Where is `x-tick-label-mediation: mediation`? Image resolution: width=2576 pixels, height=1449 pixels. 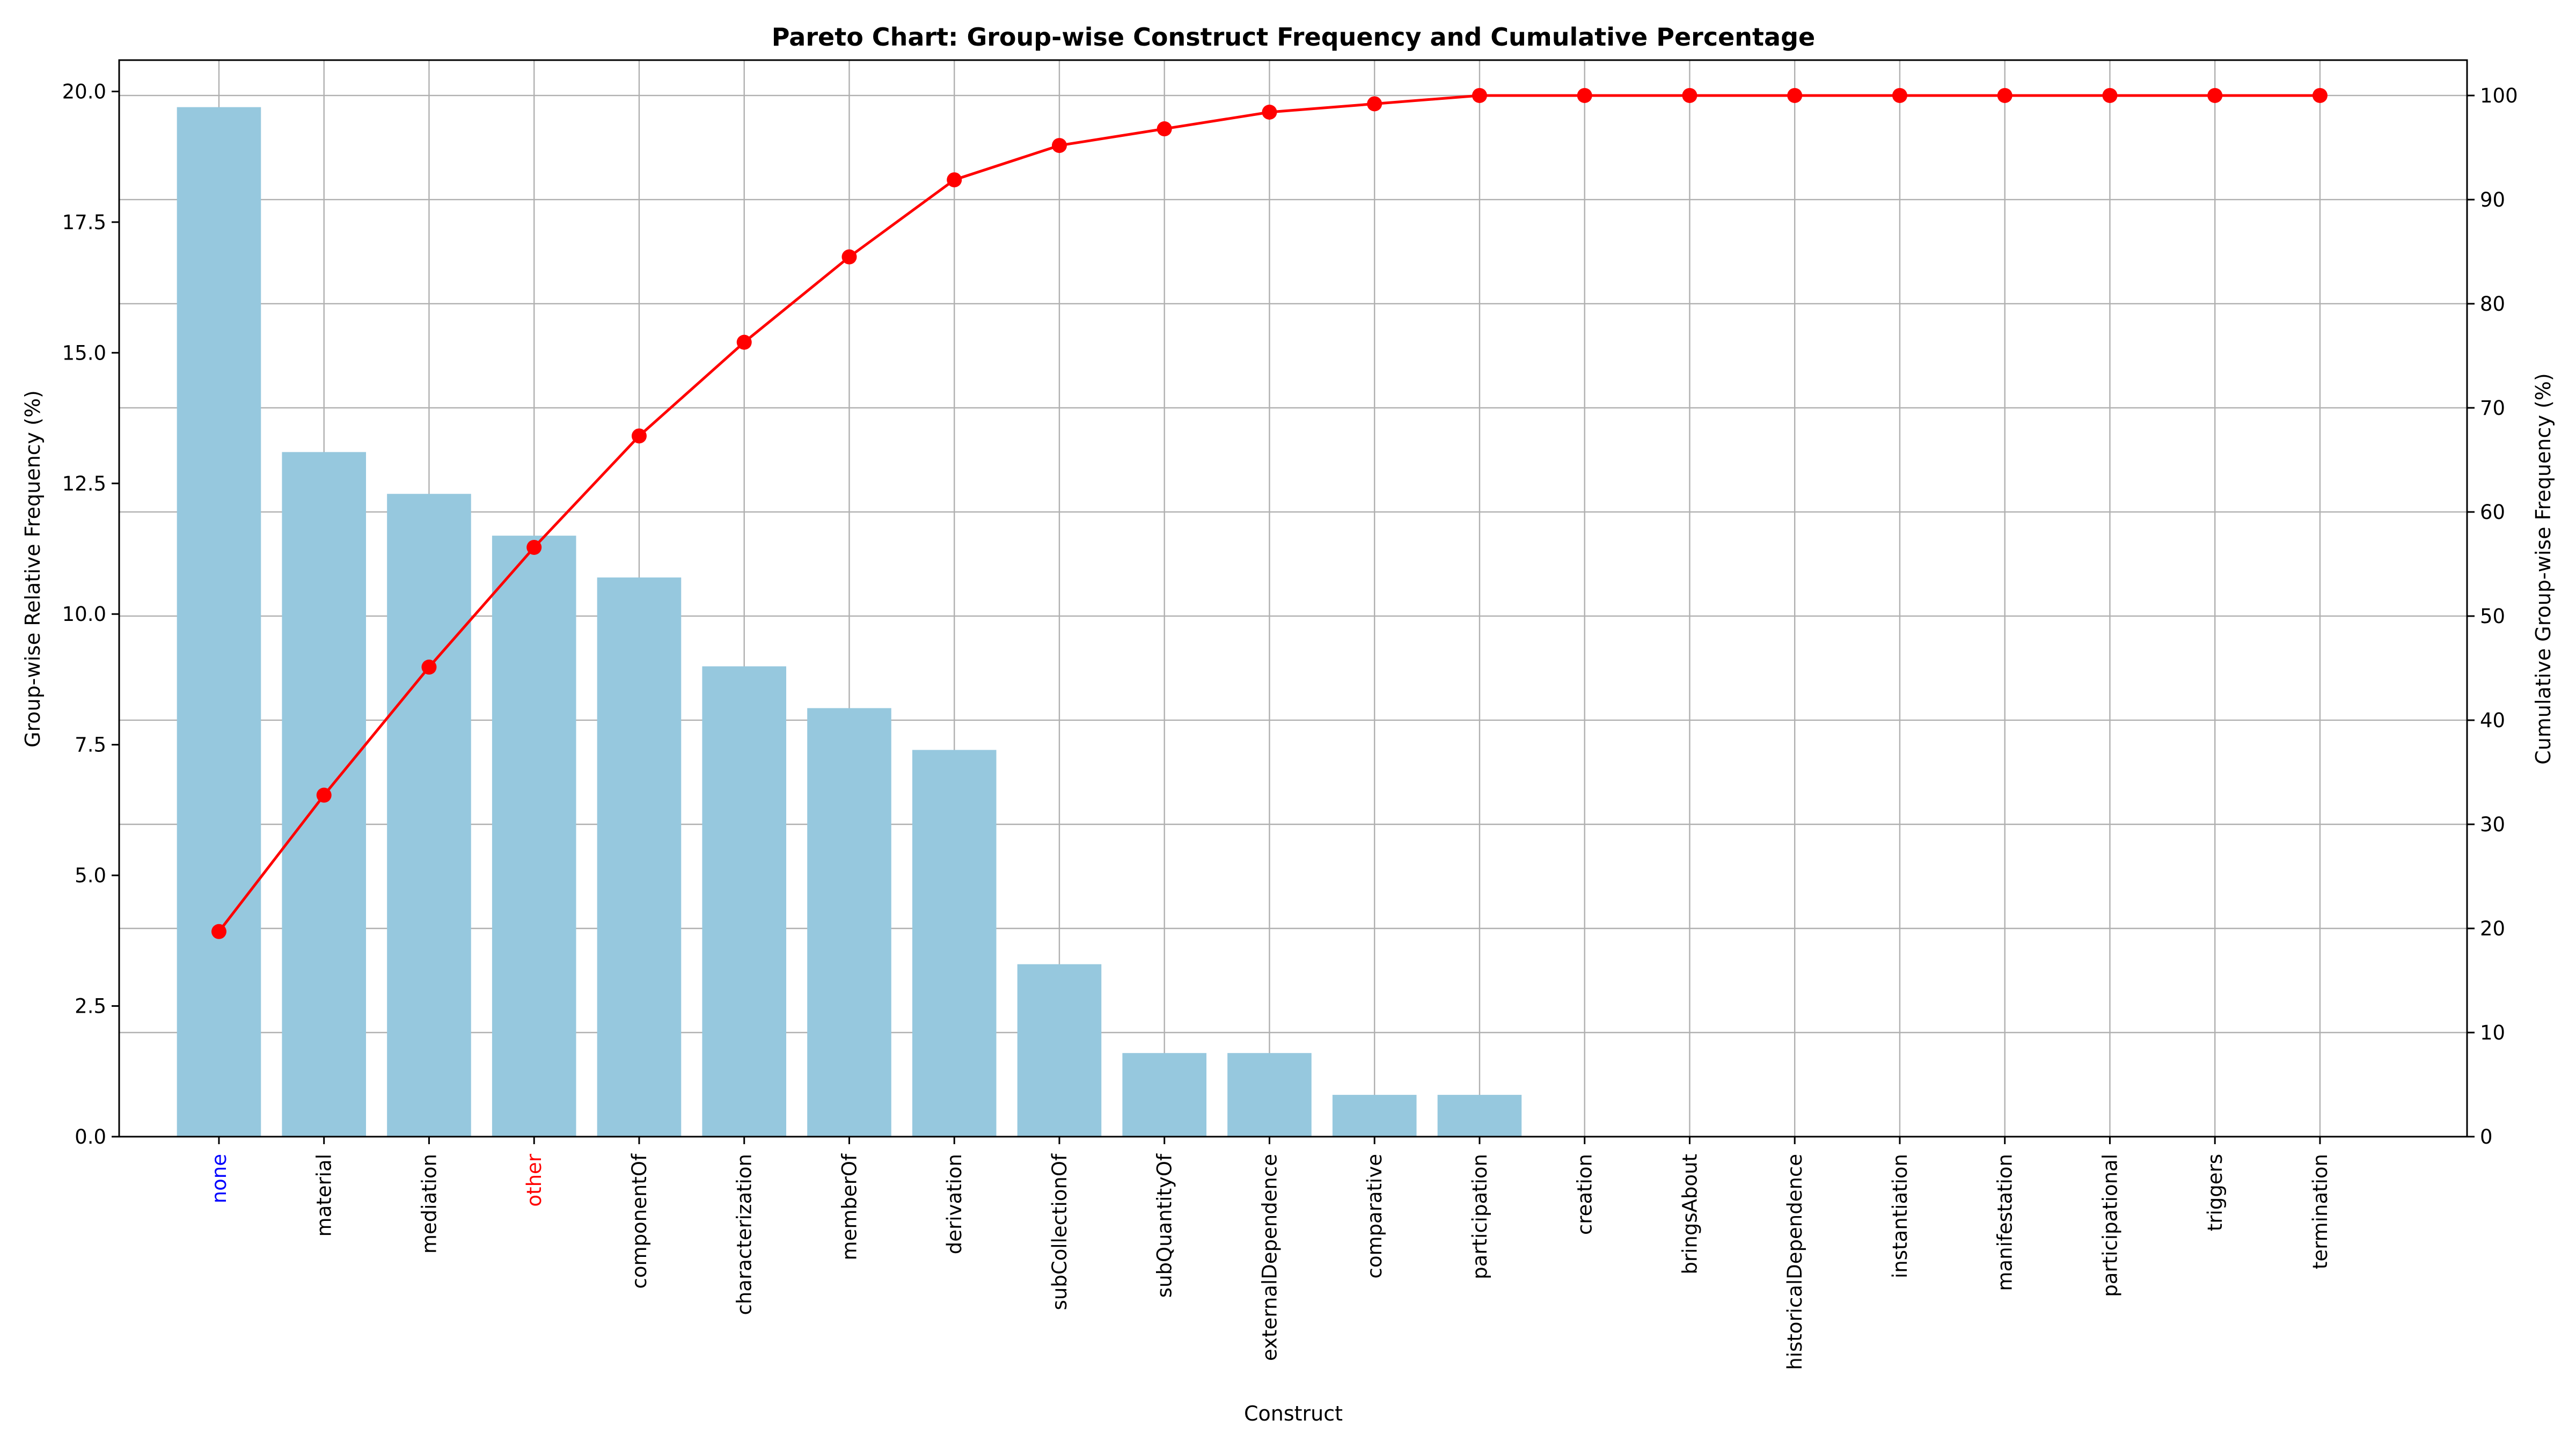 x-tick-label-mediation: mediation is located at coordinates (429, 1204).